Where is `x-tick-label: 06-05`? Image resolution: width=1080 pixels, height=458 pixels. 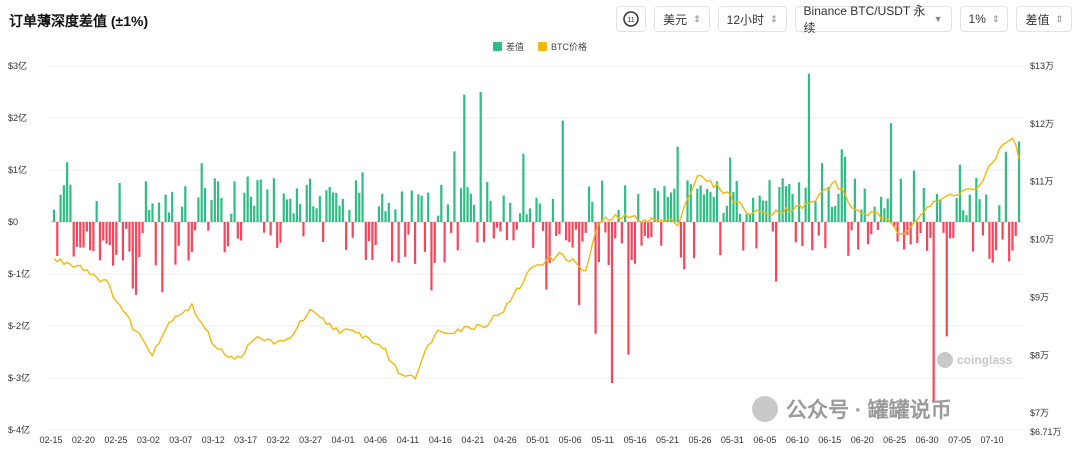
x-tick-label: 06-05 is located at coordinates (764, 440).